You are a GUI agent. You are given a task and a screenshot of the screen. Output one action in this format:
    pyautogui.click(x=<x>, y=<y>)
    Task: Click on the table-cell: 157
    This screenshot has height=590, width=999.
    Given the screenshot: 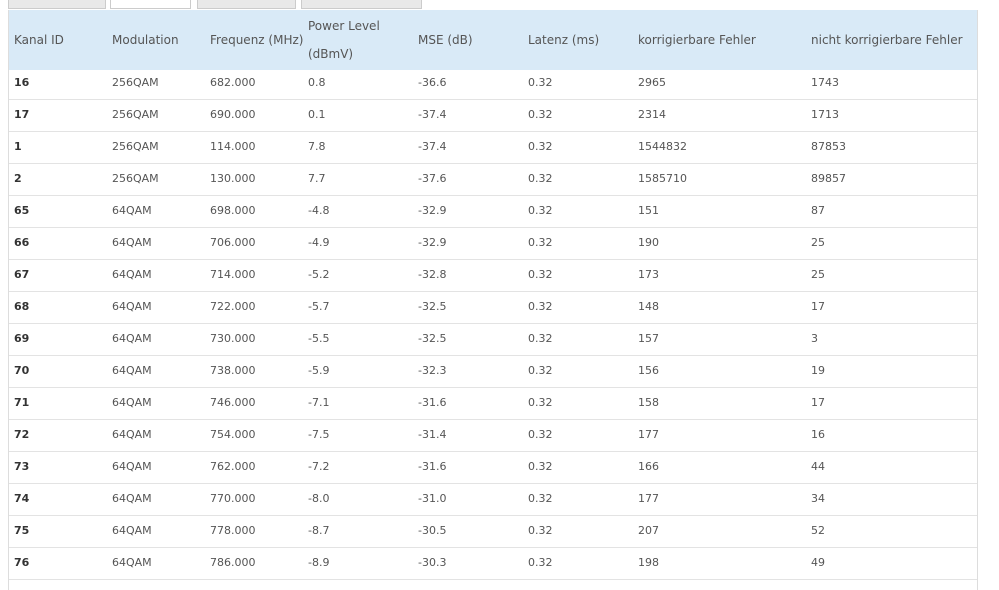 What is the action you would take?
    pyautogui.click(x=648, y=338)
    